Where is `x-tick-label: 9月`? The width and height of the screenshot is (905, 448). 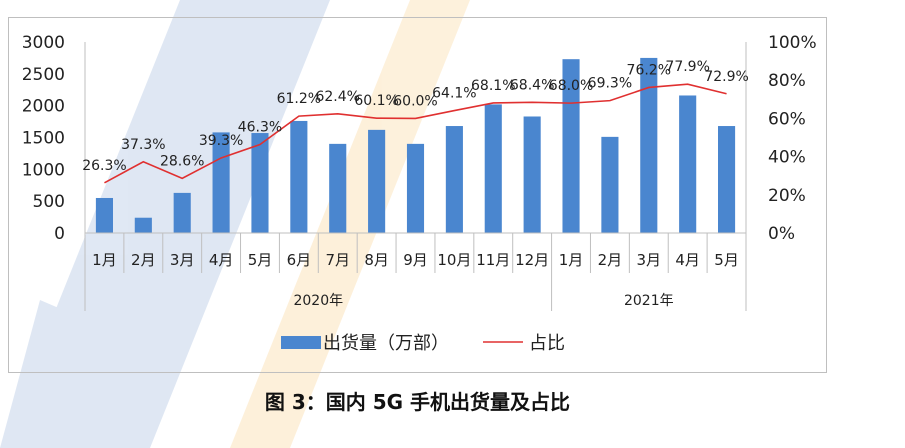 x-tick-label: 9月 is located at coordinates (415, 260).